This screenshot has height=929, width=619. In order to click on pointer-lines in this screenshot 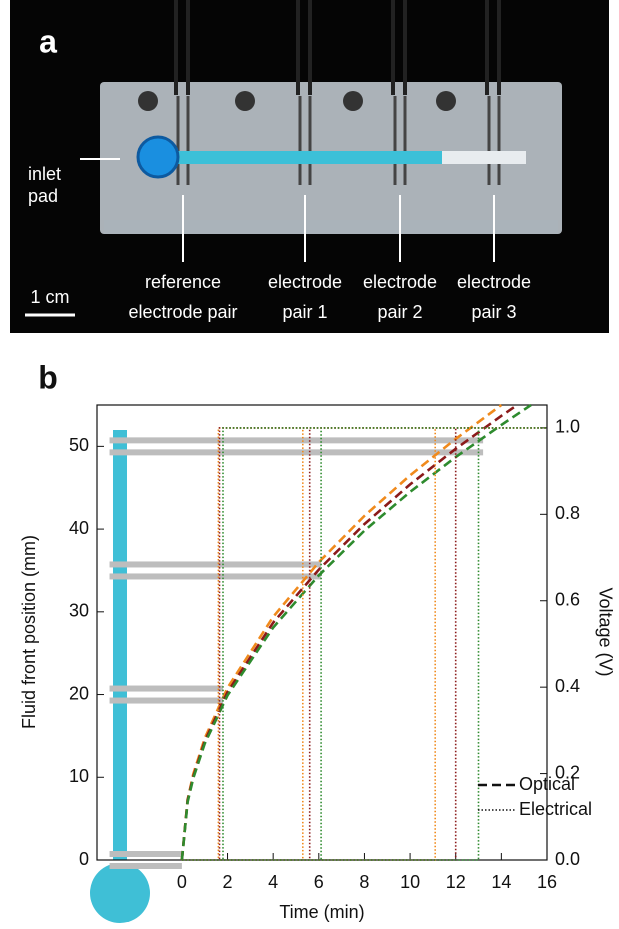, I will do `click(338, 228)`.